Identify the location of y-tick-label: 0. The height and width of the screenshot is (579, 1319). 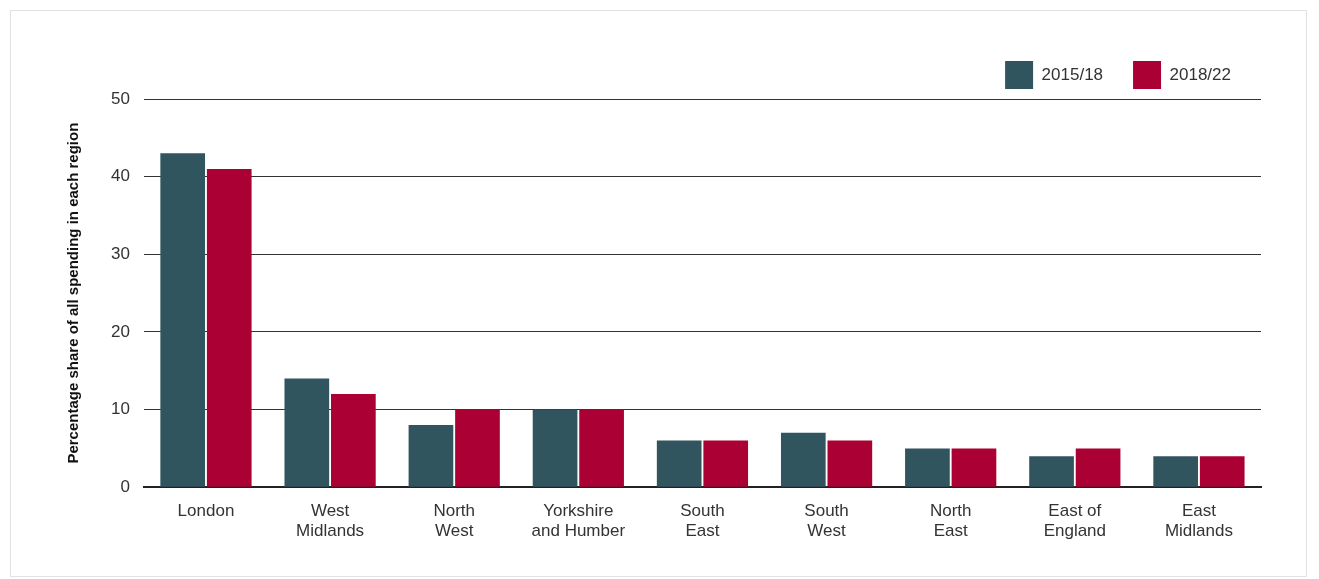
(125, 486).